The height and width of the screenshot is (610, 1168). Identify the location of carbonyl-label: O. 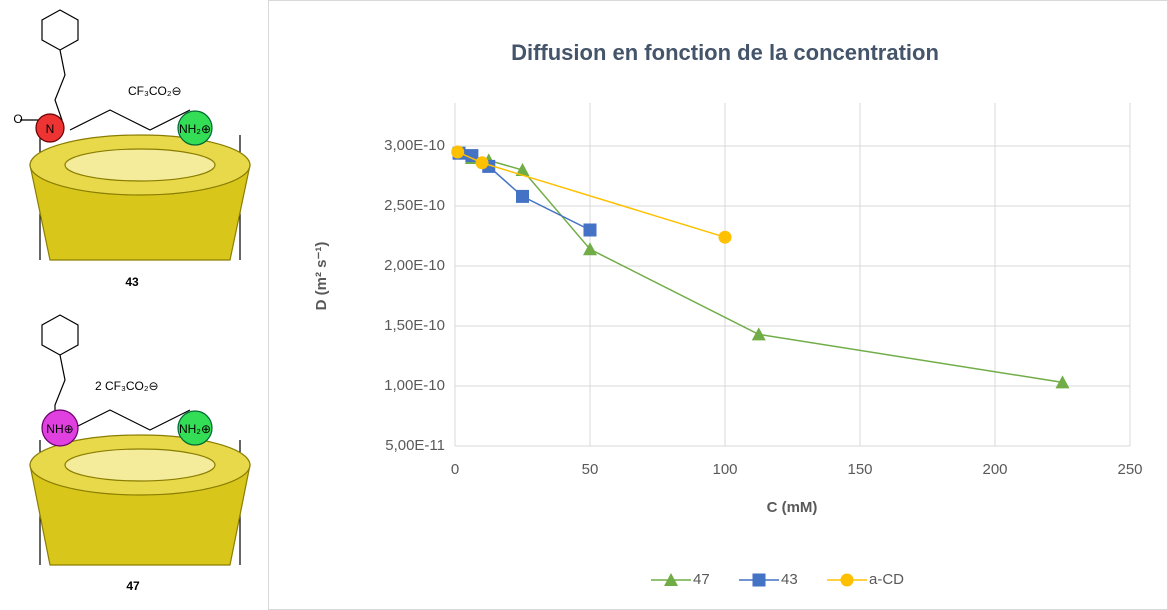
(17, 119).